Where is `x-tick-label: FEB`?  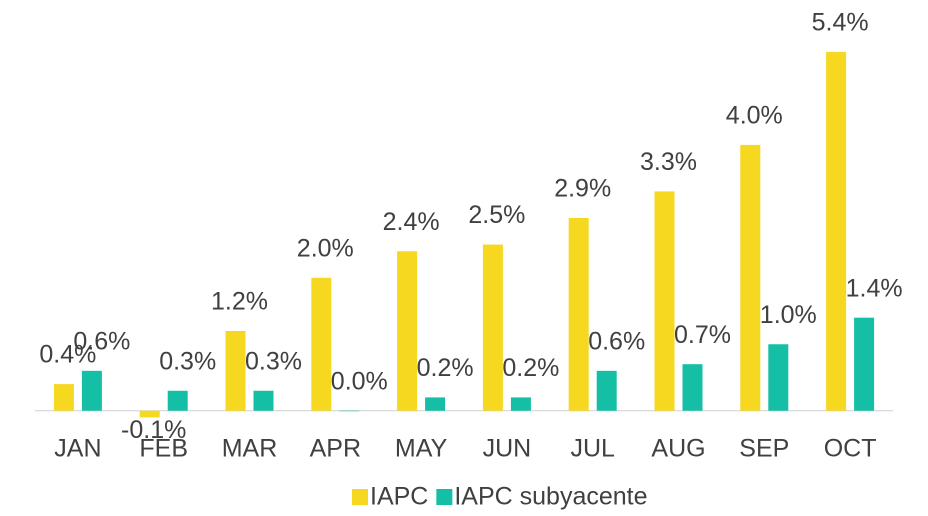
x-tick-label: FEB is located at coordinates (163, 449).